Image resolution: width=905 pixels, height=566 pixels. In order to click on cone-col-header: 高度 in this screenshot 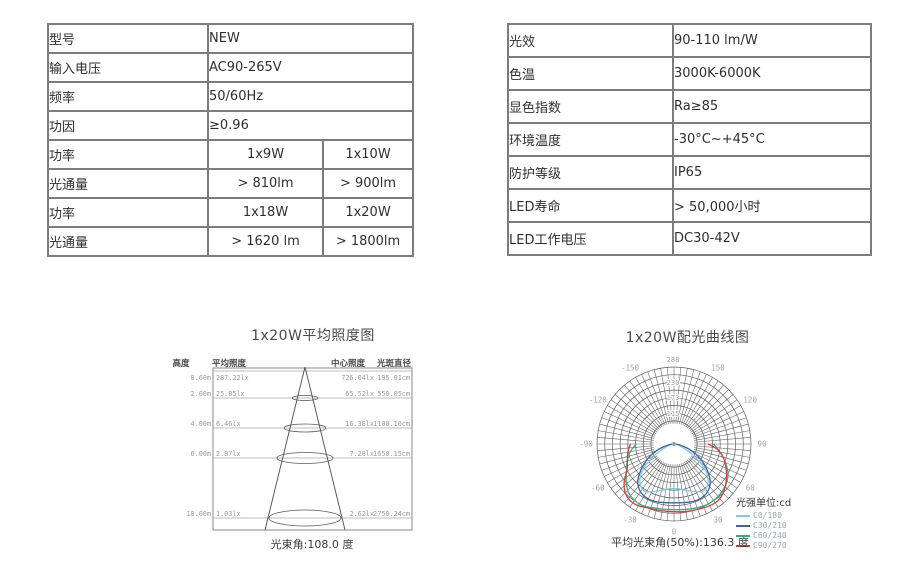, I will do `click(181, 363)`.